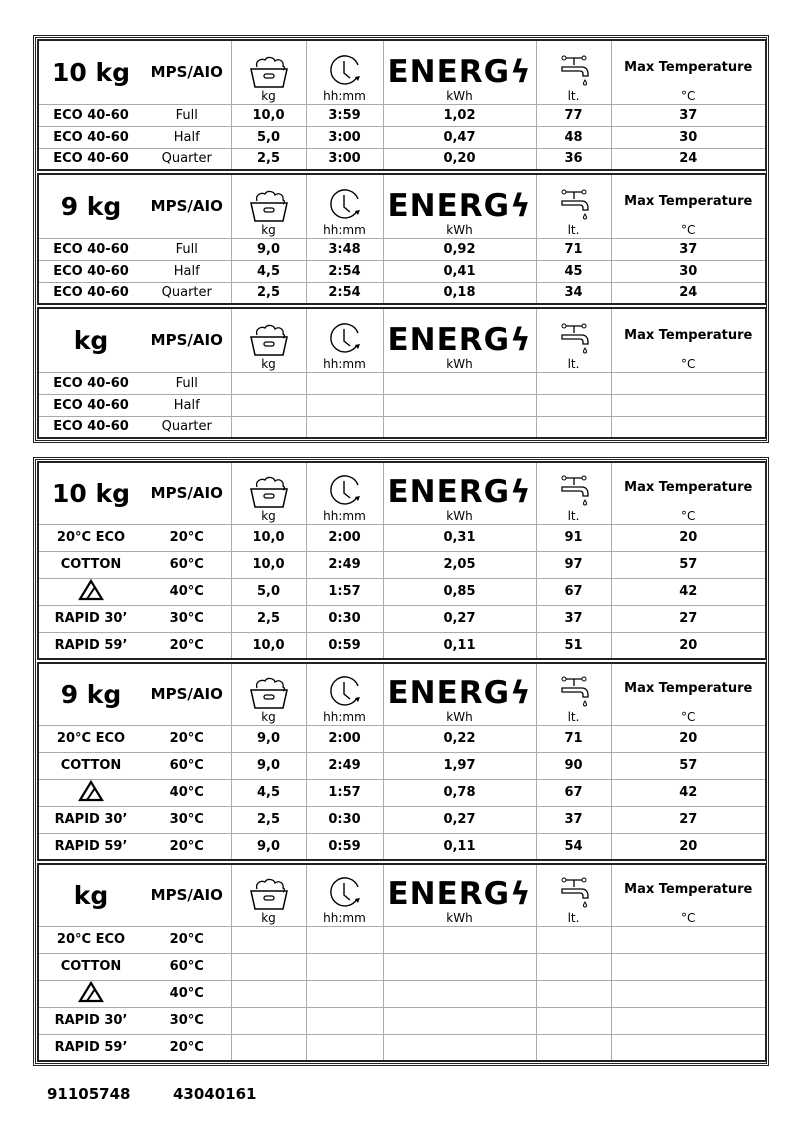 This screenshot has width=802, height=1134. What do you see at coordinates (344, 895) in the screenshot?
I see `duration-header: hh:mm` at bounding box center [344, 895].